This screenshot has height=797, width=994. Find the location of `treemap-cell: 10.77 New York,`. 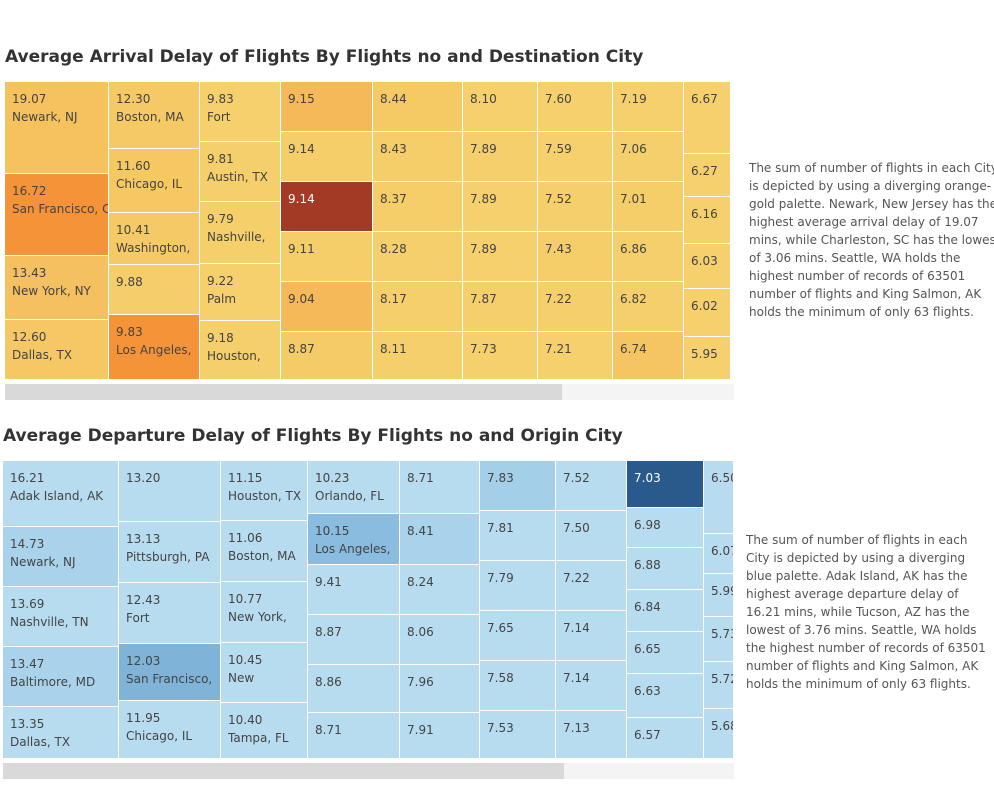

treemap-cell: 10.77 New York, is located at coordinates (264, 612).